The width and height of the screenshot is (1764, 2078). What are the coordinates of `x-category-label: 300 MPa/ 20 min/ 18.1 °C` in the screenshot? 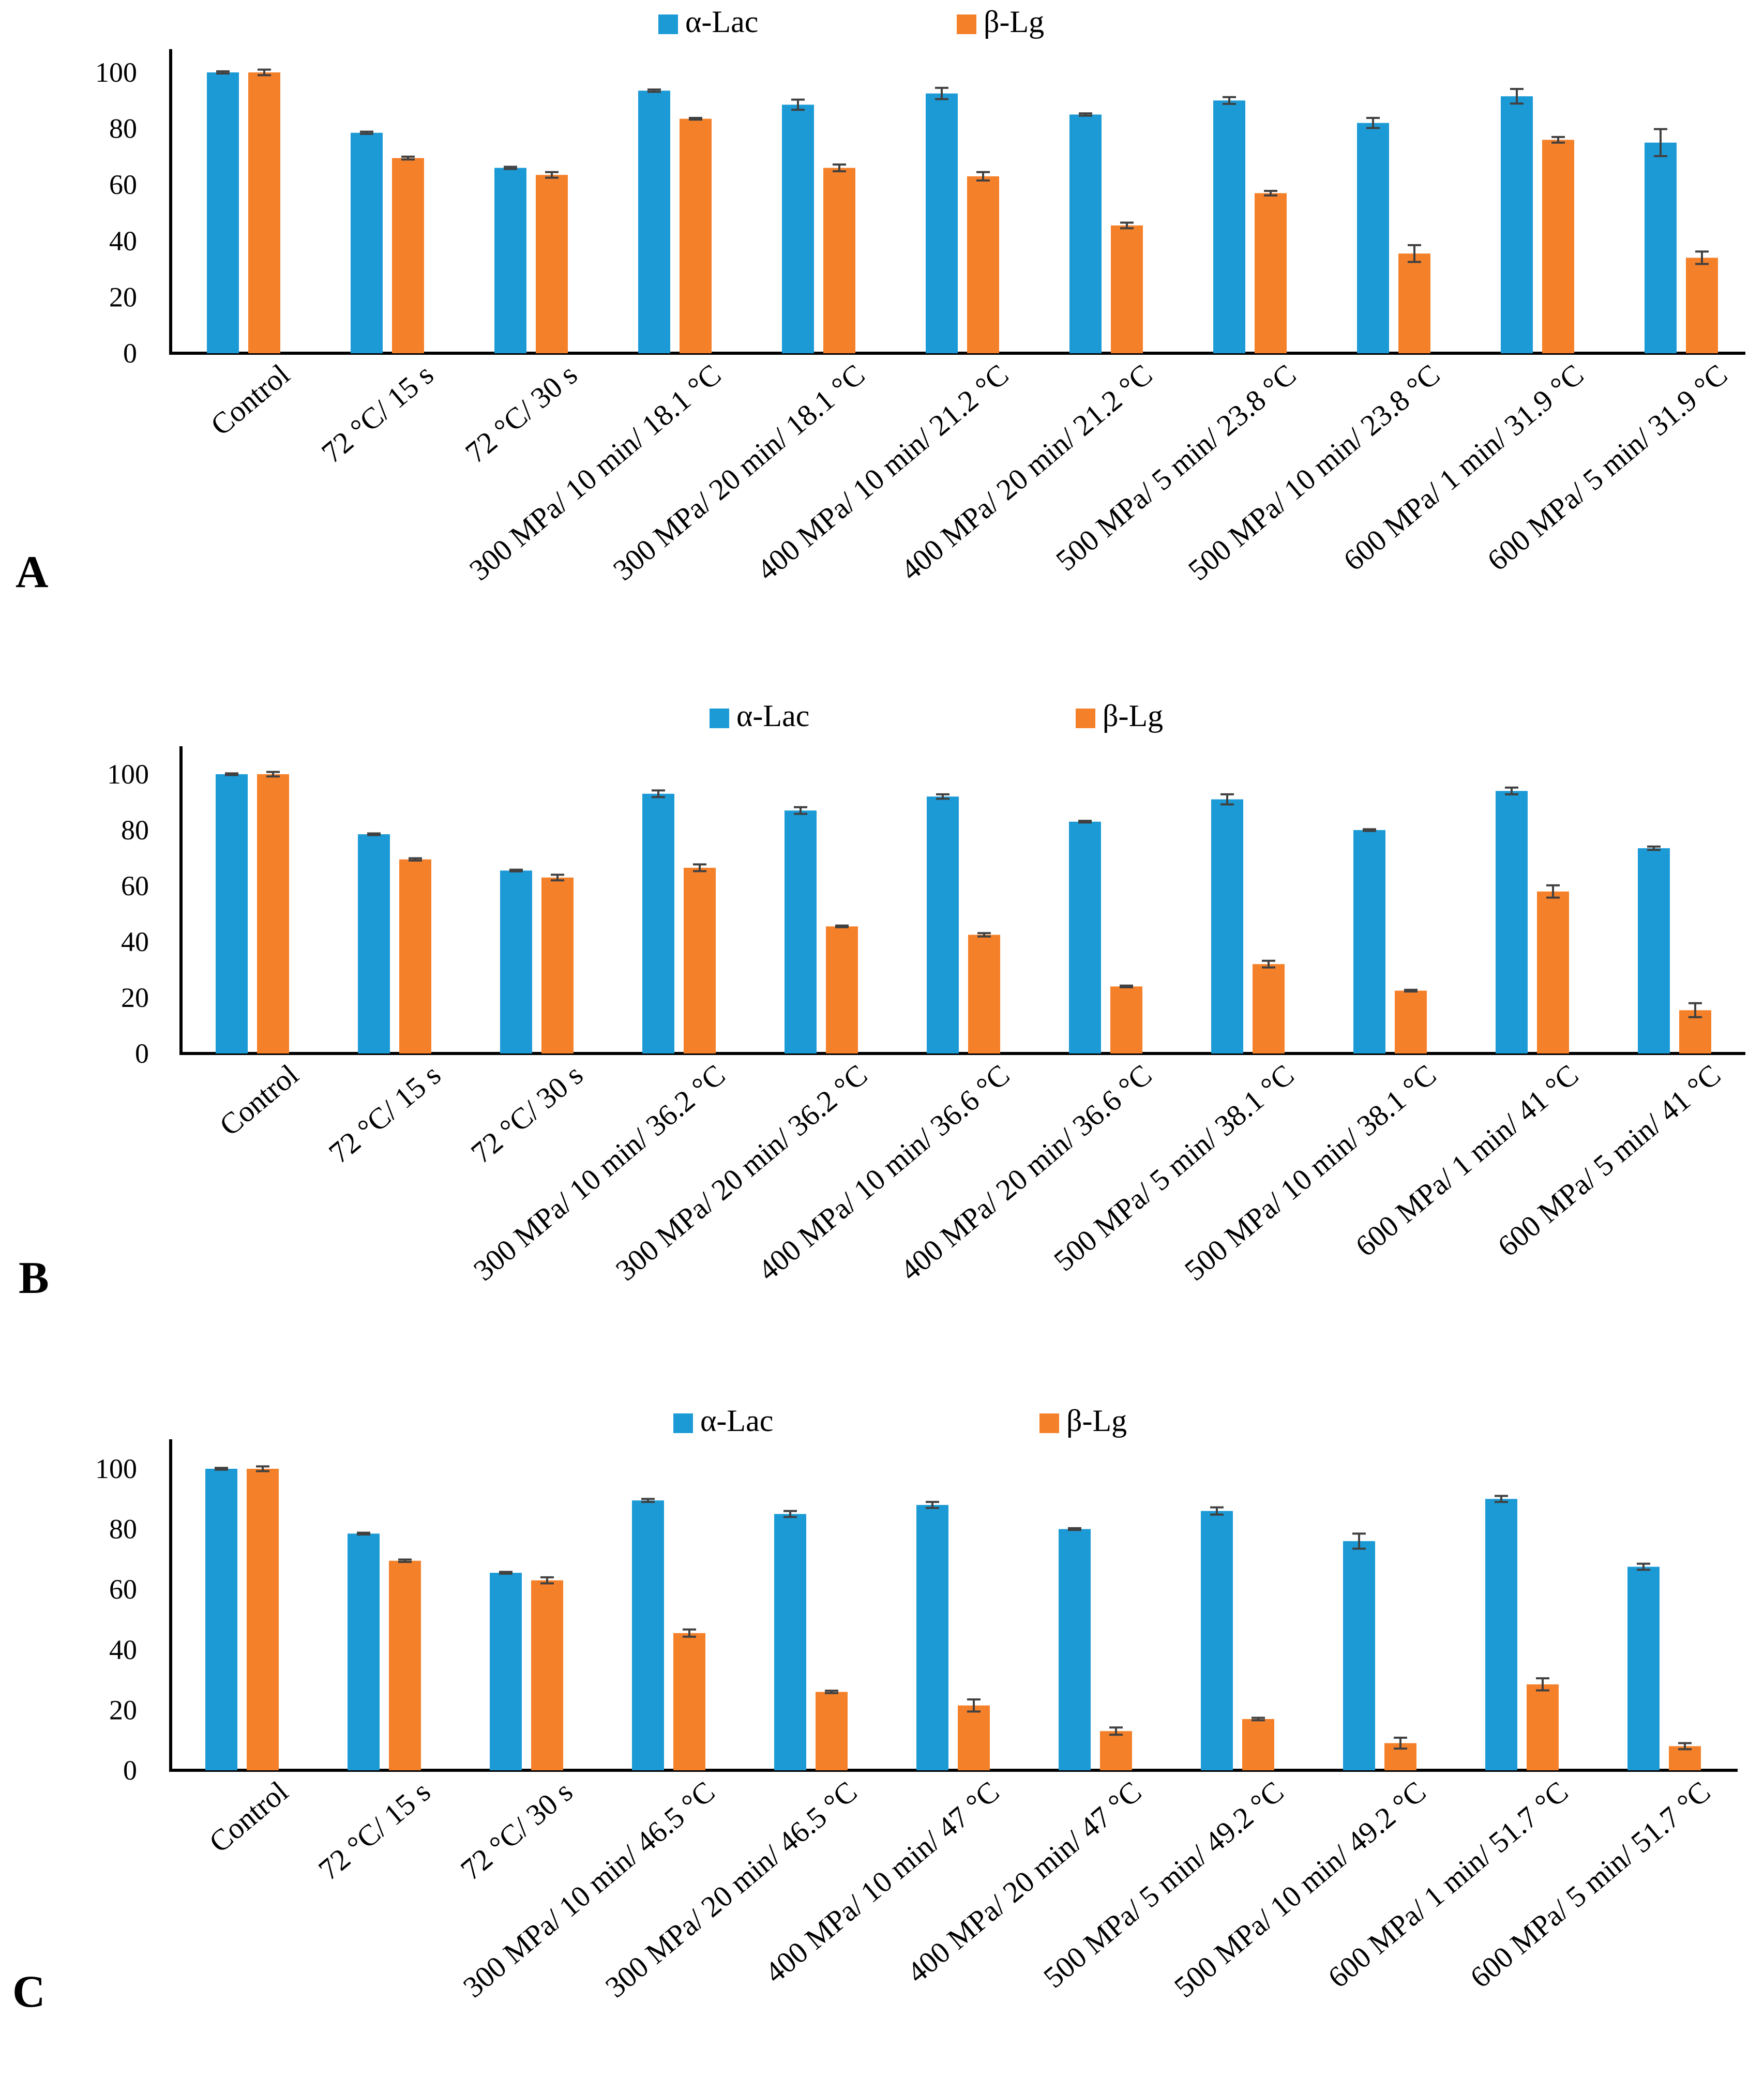 It's located at (739, 472).